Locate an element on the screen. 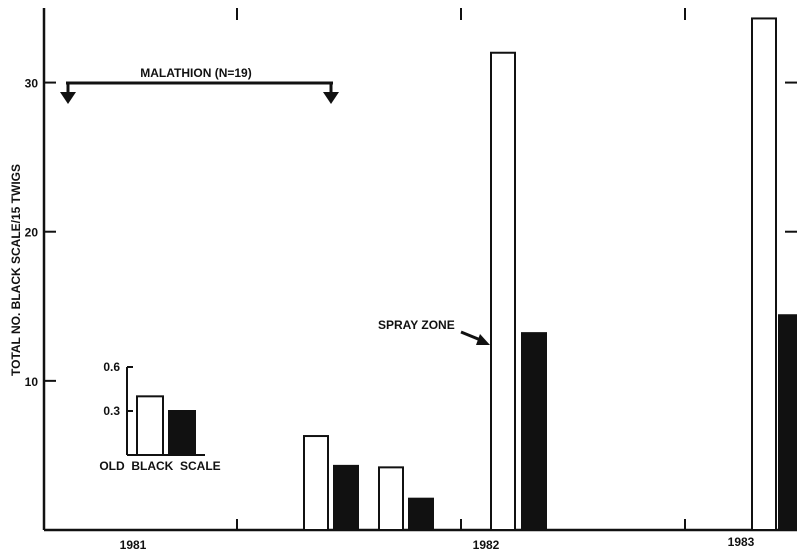 The image size is (797, 551). x-tick-label: 1981 is located at coordinates (133, 544).